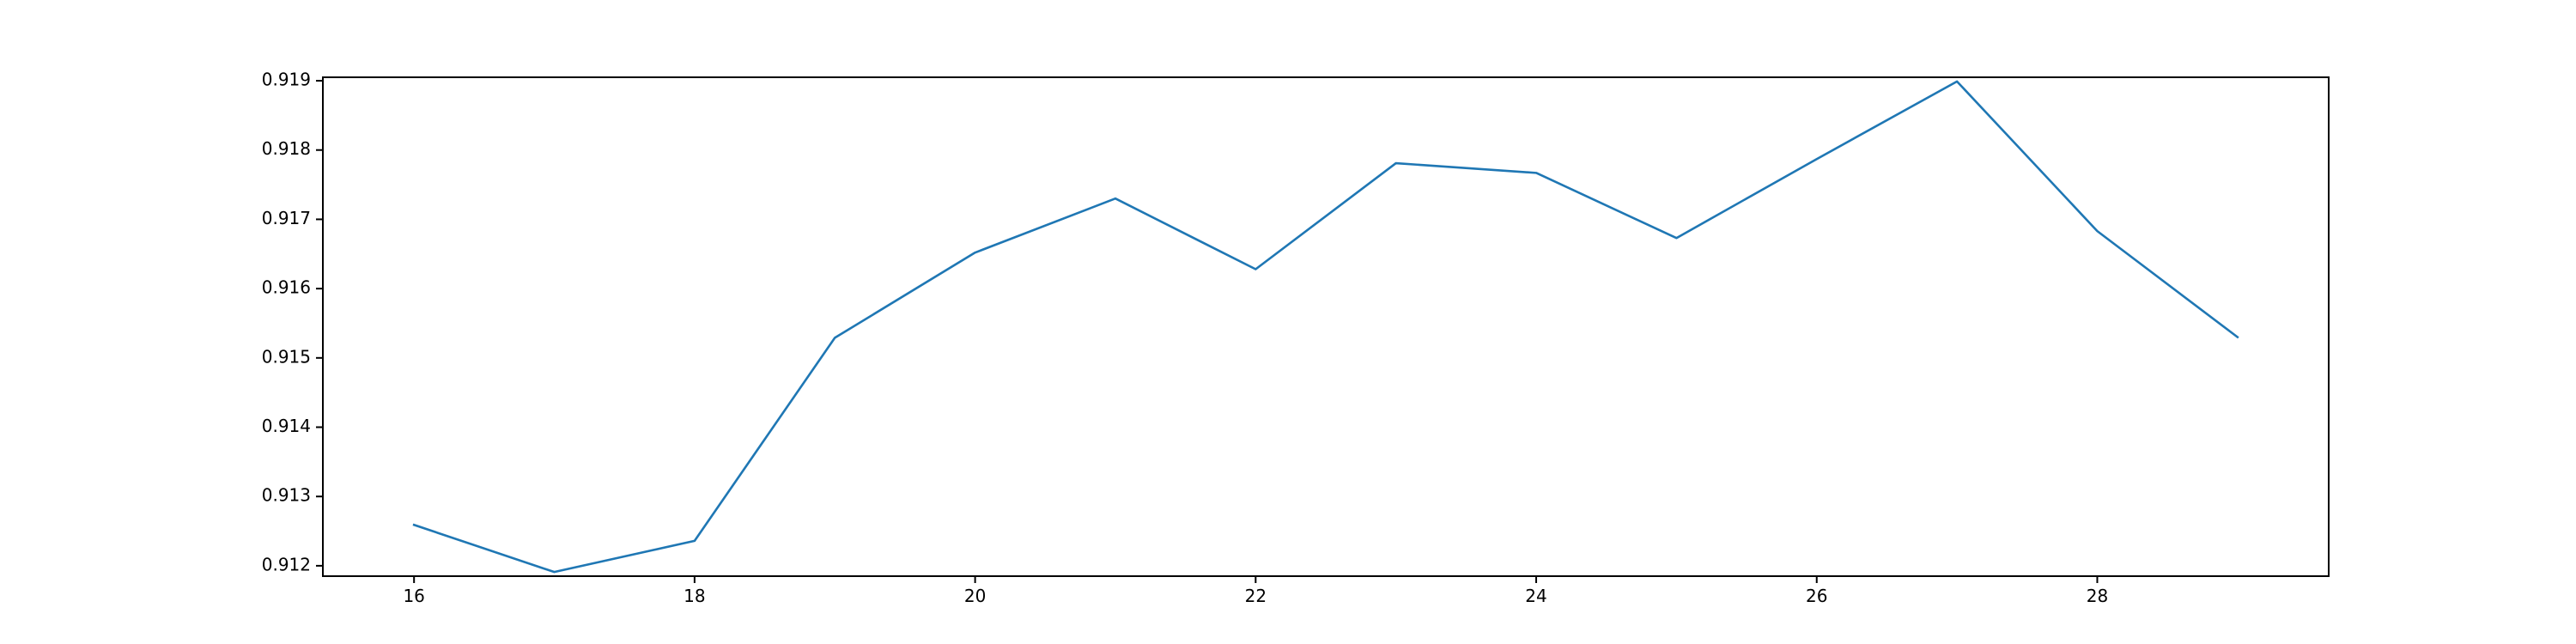  Describe the element at coordinates (286, 148) in the screenshot. I see `y-tick-label: 0.918` at that location.